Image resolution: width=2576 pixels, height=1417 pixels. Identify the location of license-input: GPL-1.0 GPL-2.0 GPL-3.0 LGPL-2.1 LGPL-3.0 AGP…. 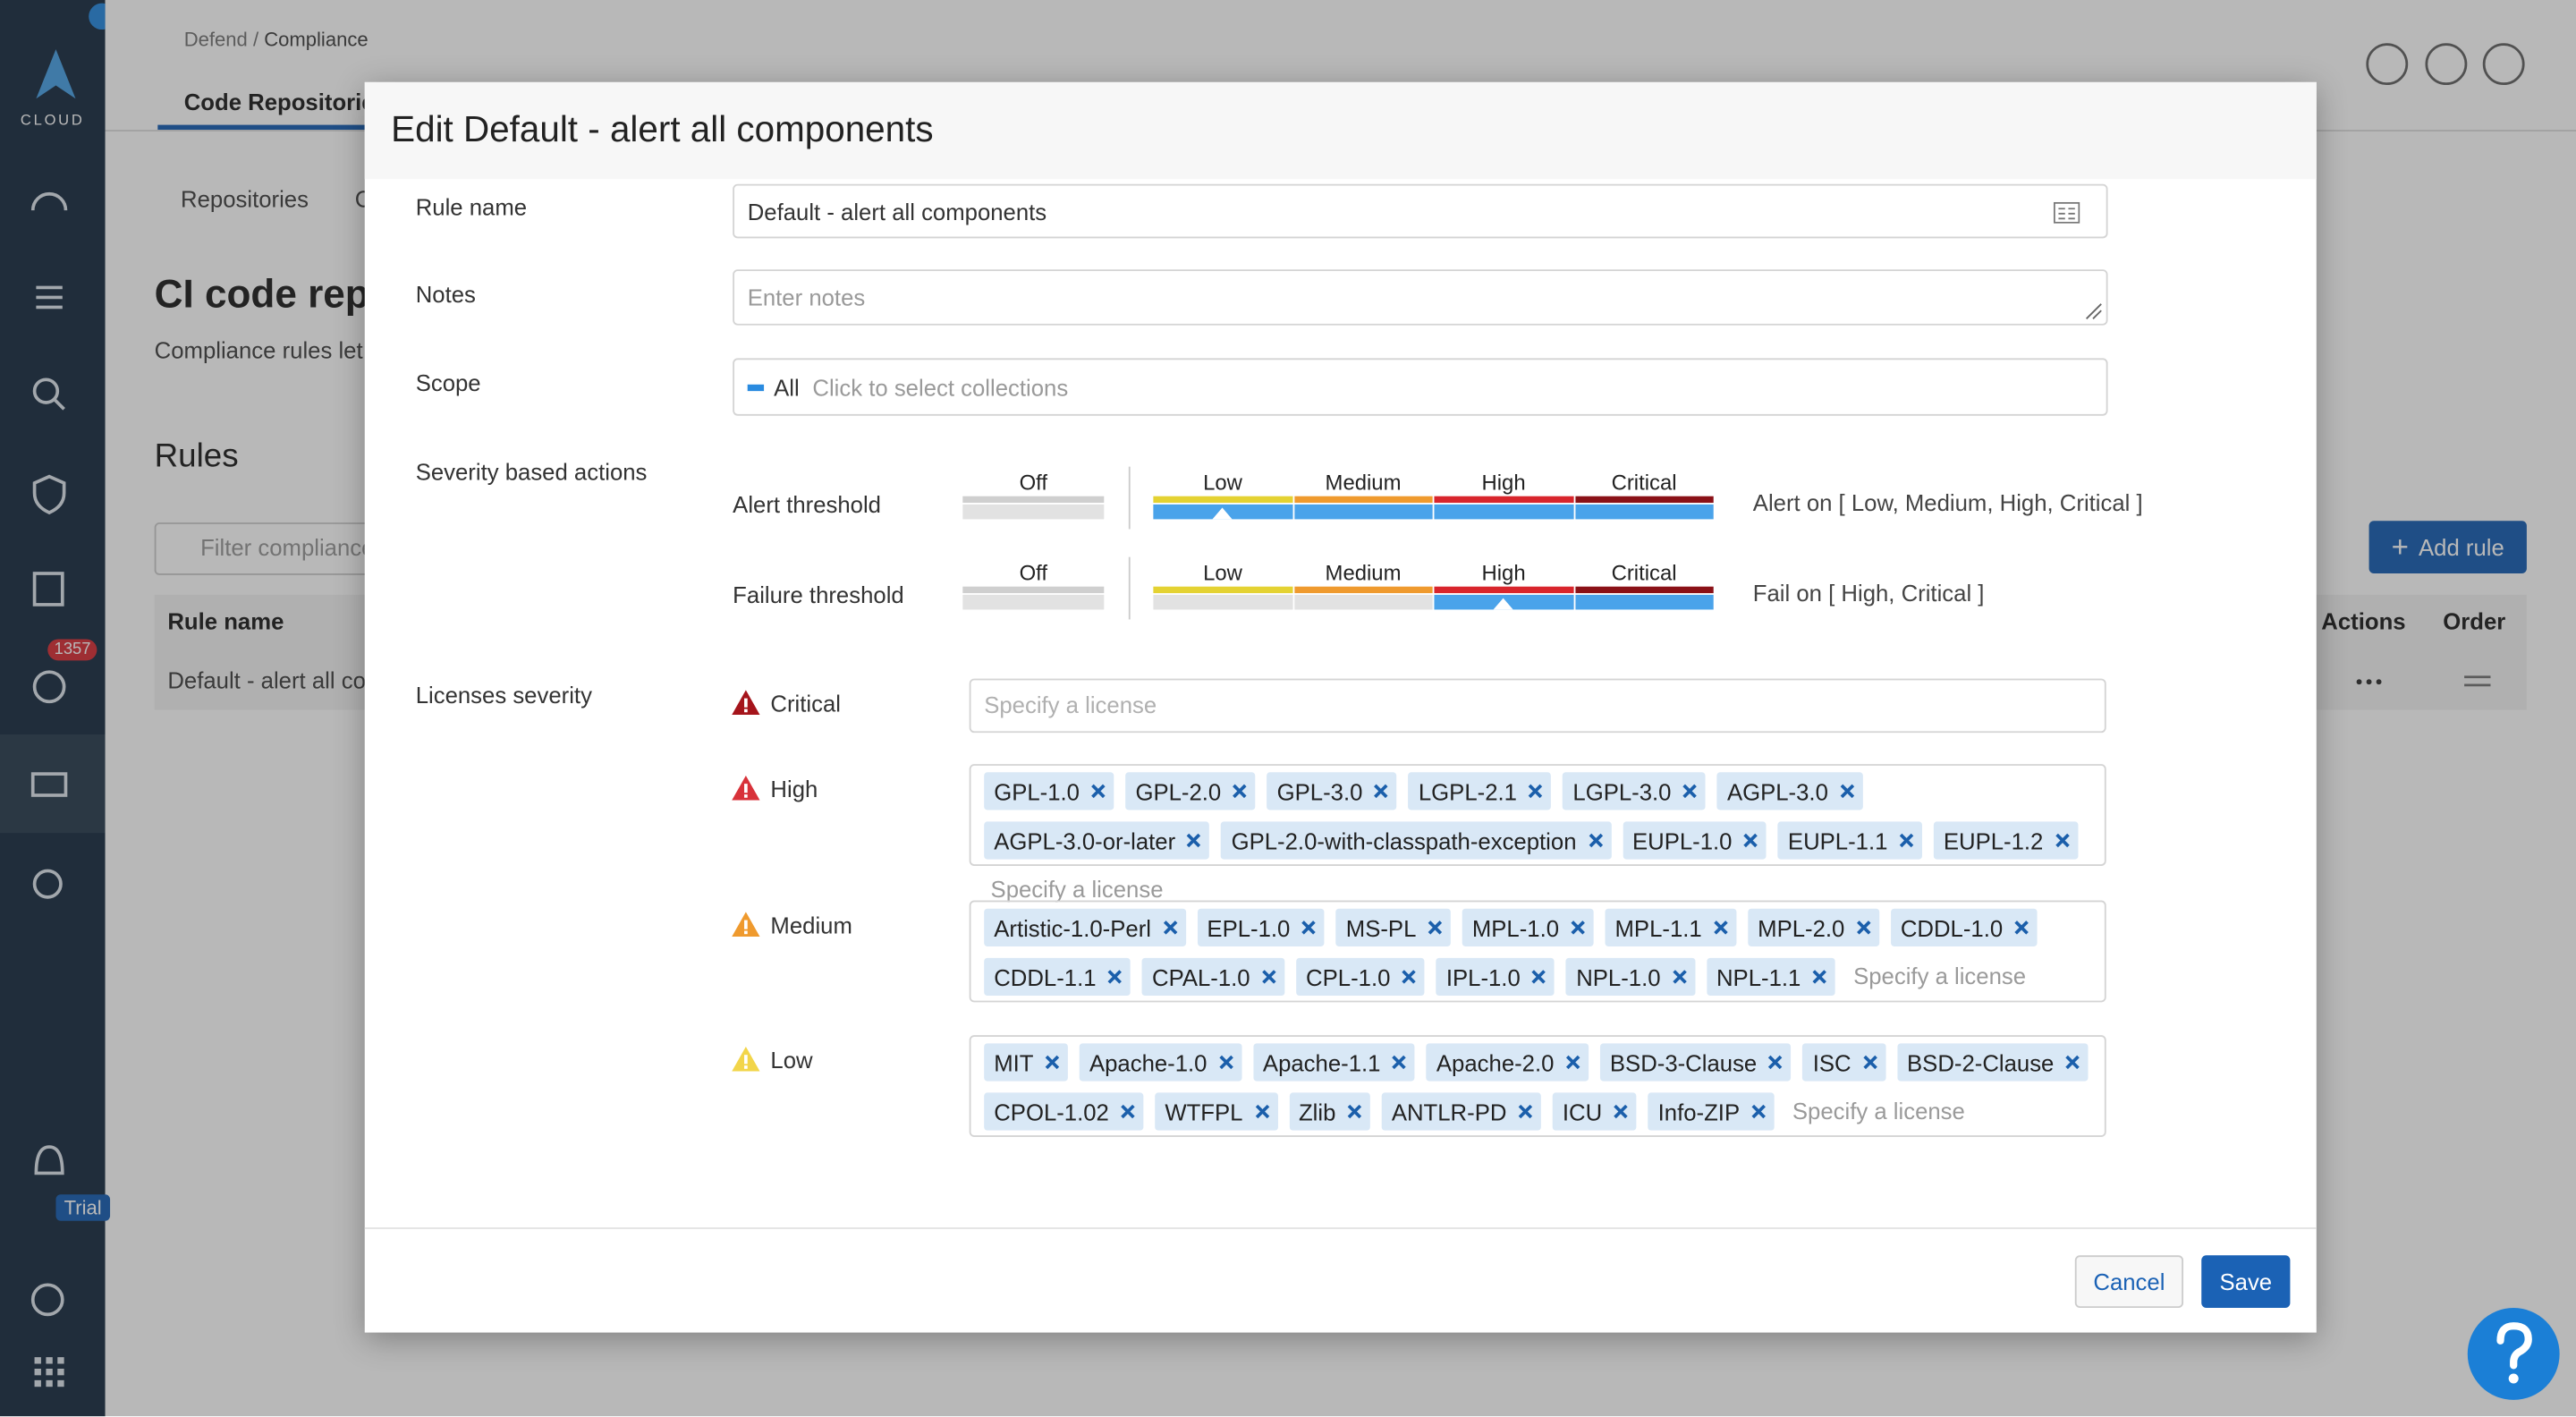
(1537, 833).